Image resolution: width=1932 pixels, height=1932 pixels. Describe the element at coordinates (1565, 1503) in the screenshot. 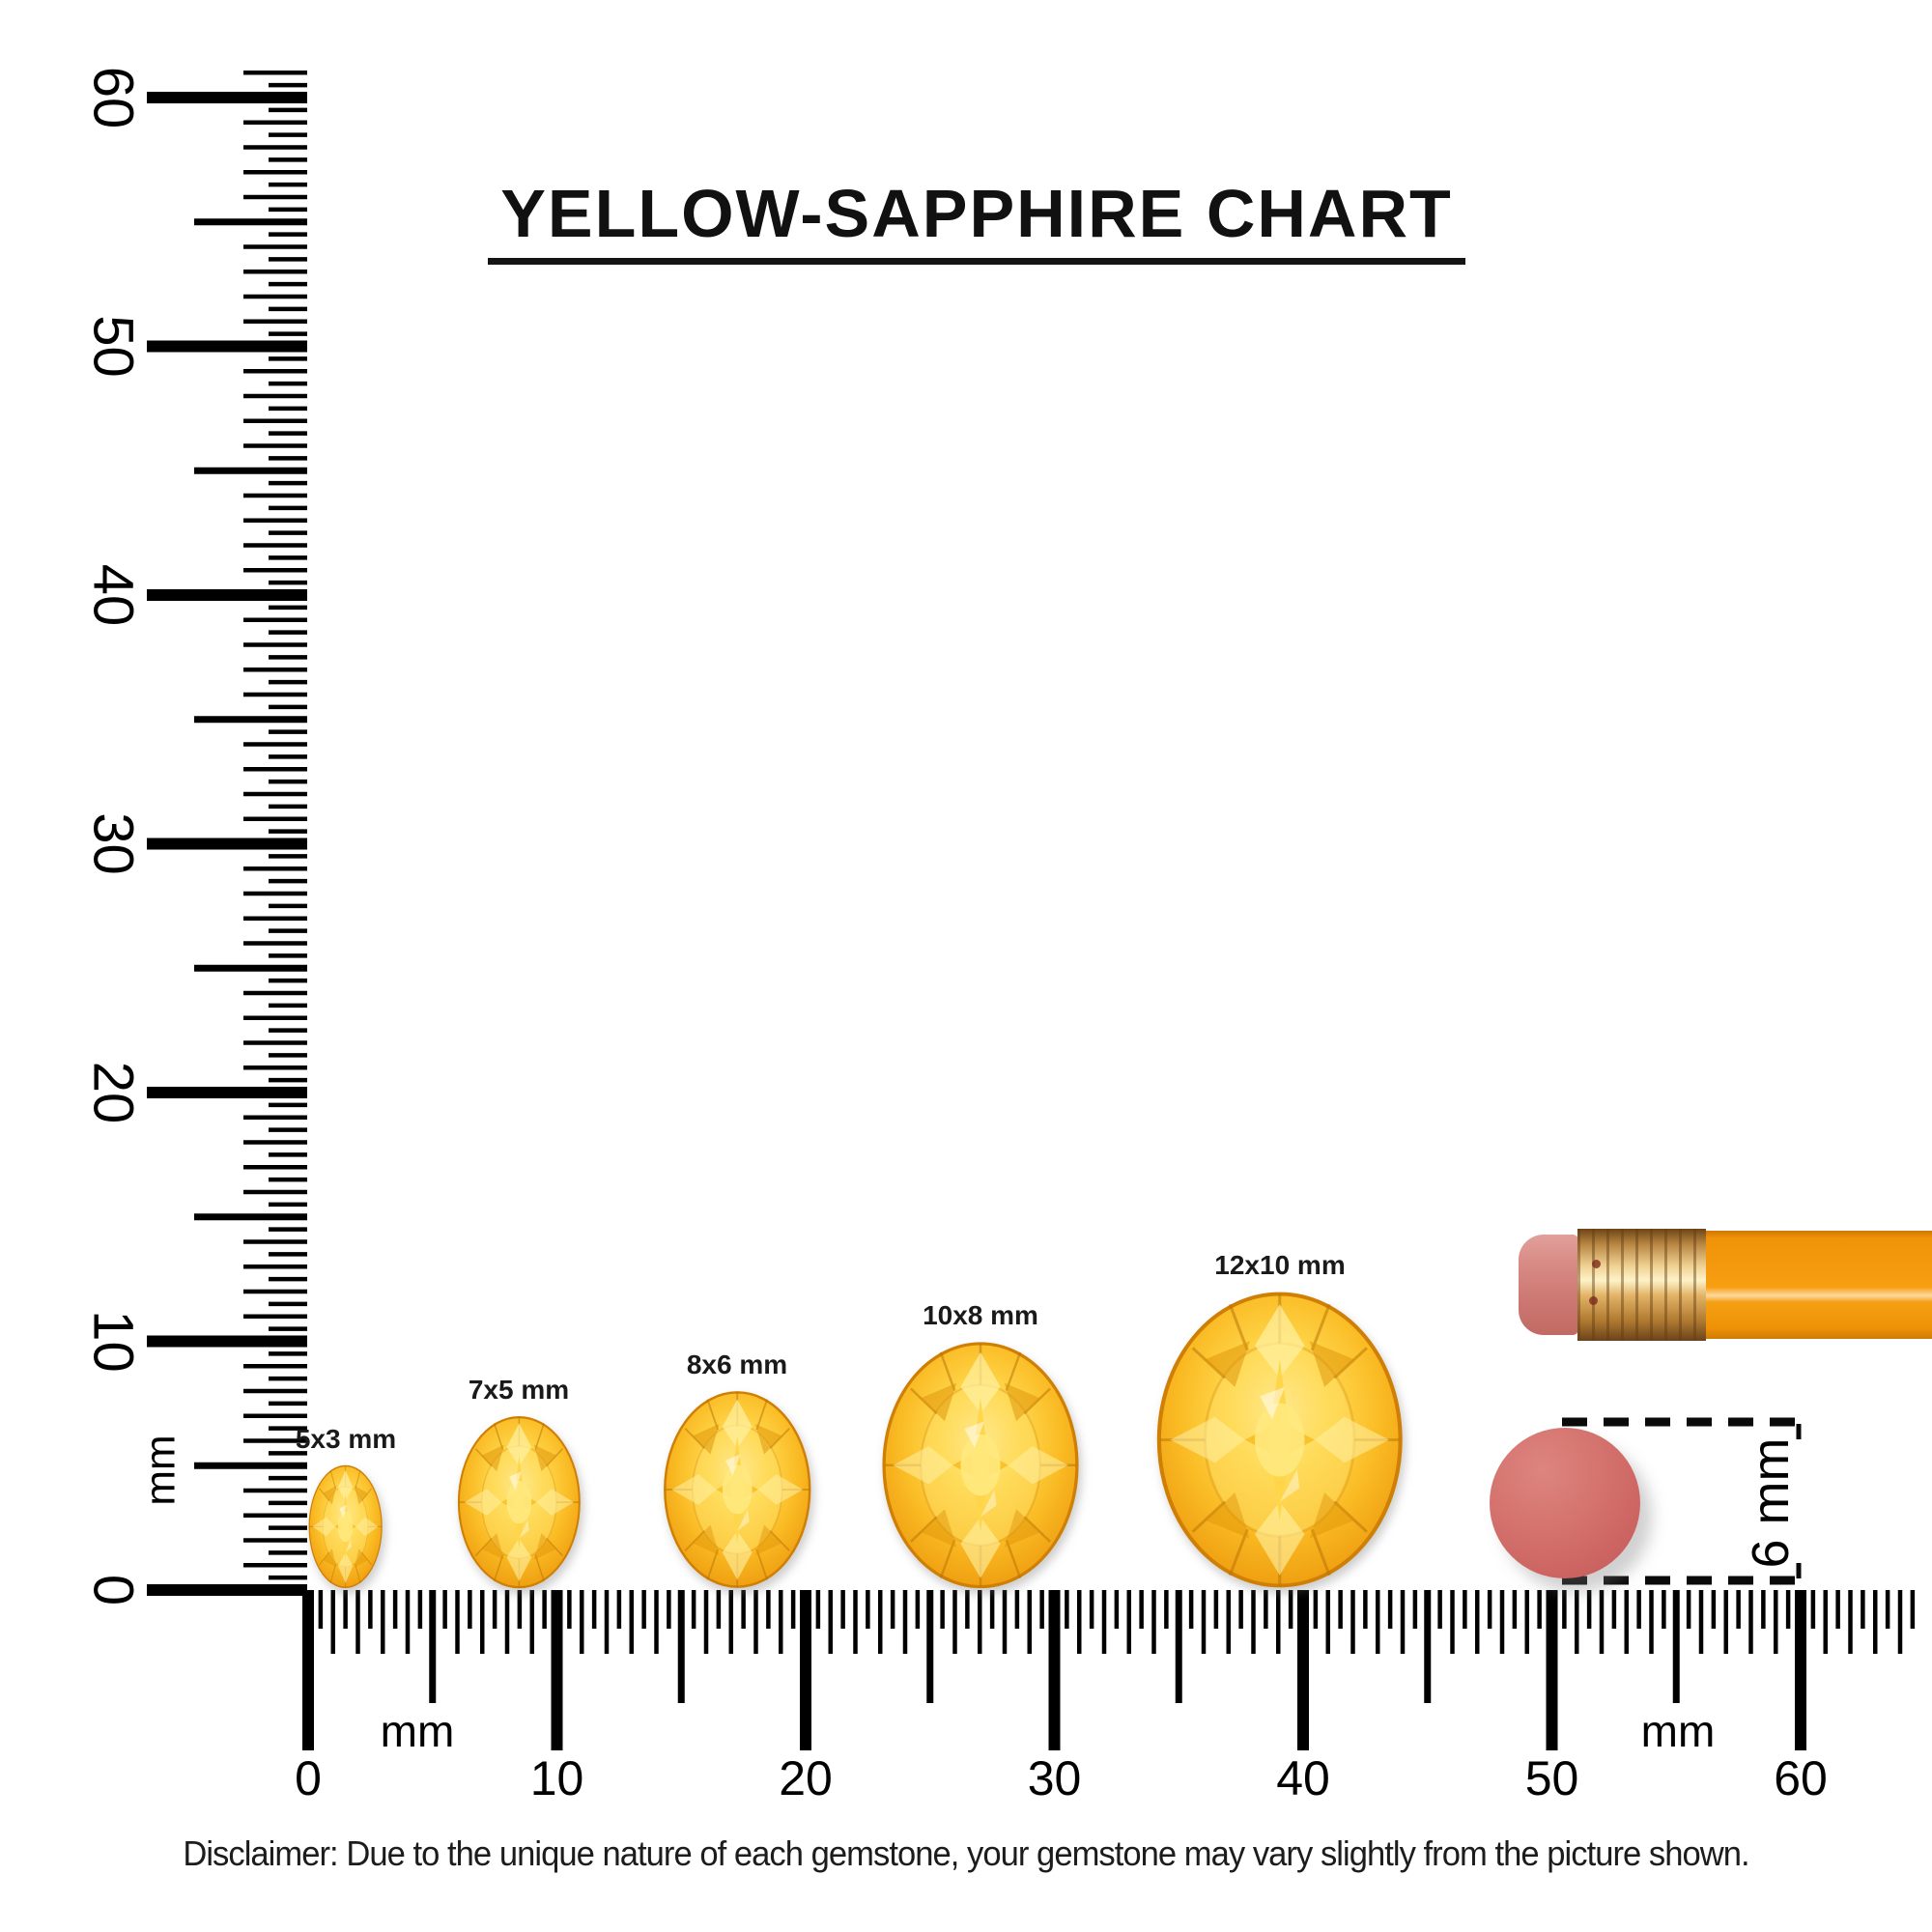

I see `eraser-face-circle` at that location.